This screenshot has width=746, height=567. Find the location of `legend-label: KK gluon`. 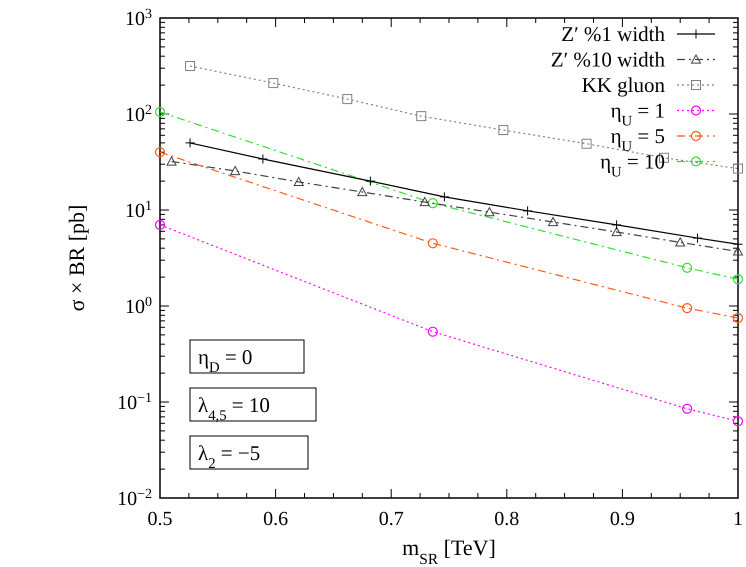

legend-label: KK gluon is located at coordinates (624, 85).